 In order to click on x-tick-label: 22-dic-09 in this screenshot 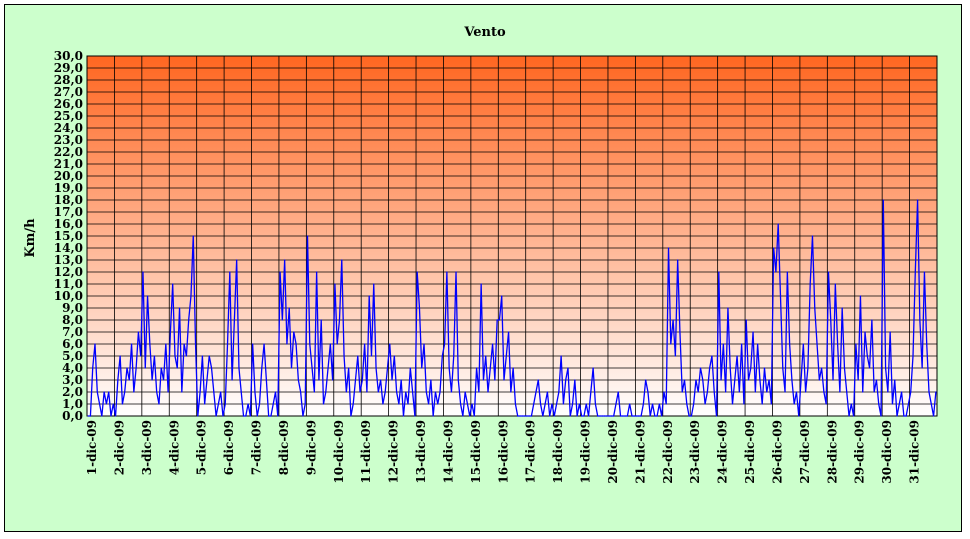, I will do `click(668, 452)`.